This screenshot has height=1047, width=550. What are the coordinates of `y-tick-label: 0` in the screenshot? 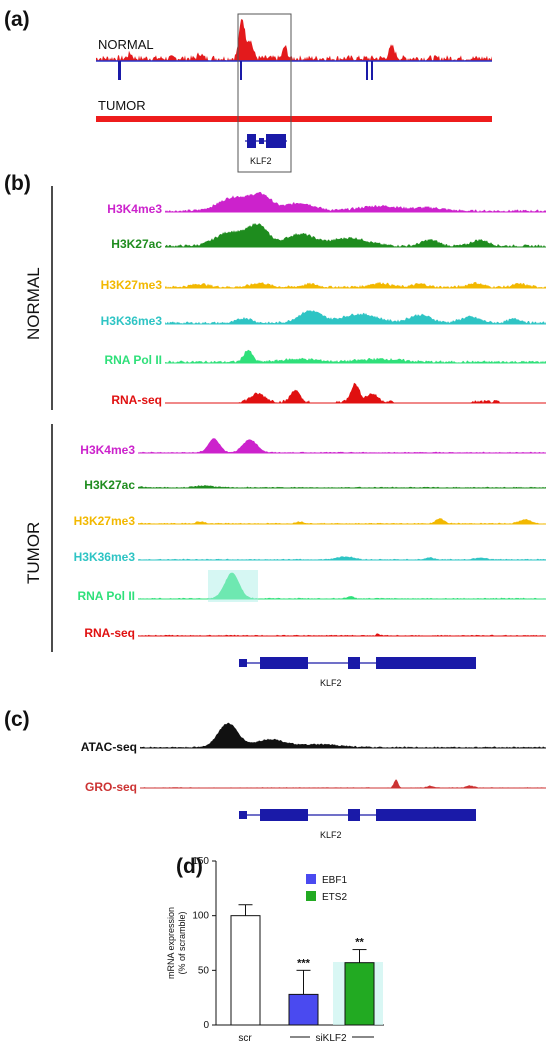 It's located at (206, 1025).